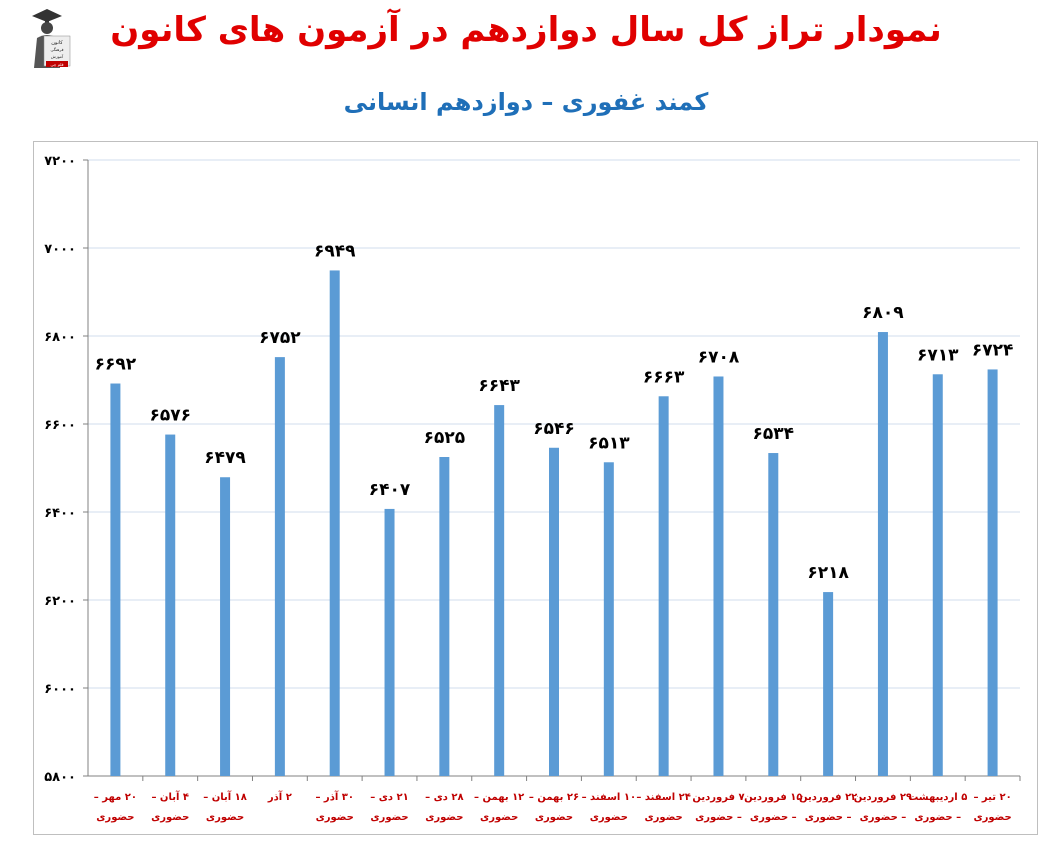 The width and height of the screenshot is (1052, 852). I want to click on y-tick-label: ۵۸۰۰, so click(60, 777).